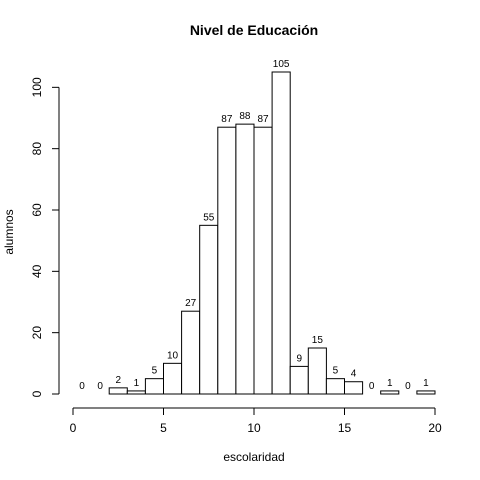 The width and height of the screenshot is (480, 480). Describe the element at coordinates (345, 428) in the screenshot. I see `x-tick-label: 15` at that location.